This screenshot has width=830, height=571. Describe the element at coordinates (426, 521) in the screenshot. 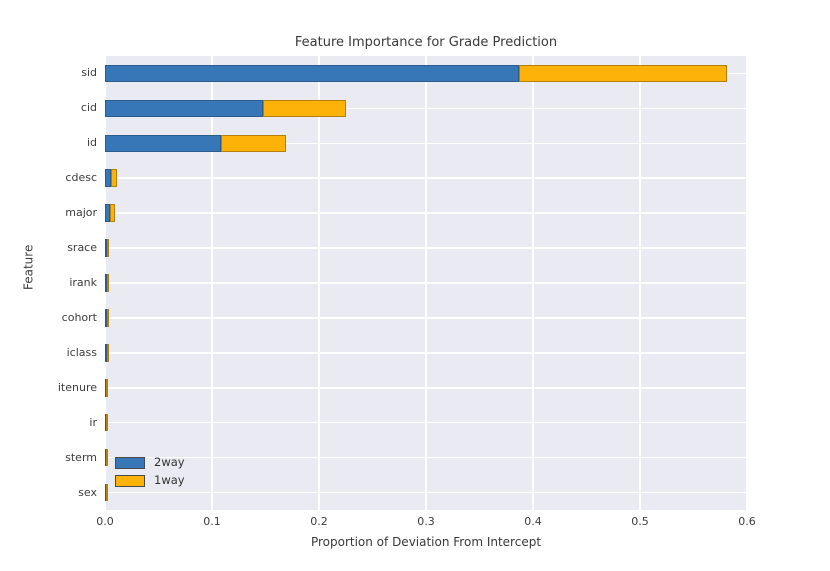

I see `x-tick-0.3: 0.3` at that location.